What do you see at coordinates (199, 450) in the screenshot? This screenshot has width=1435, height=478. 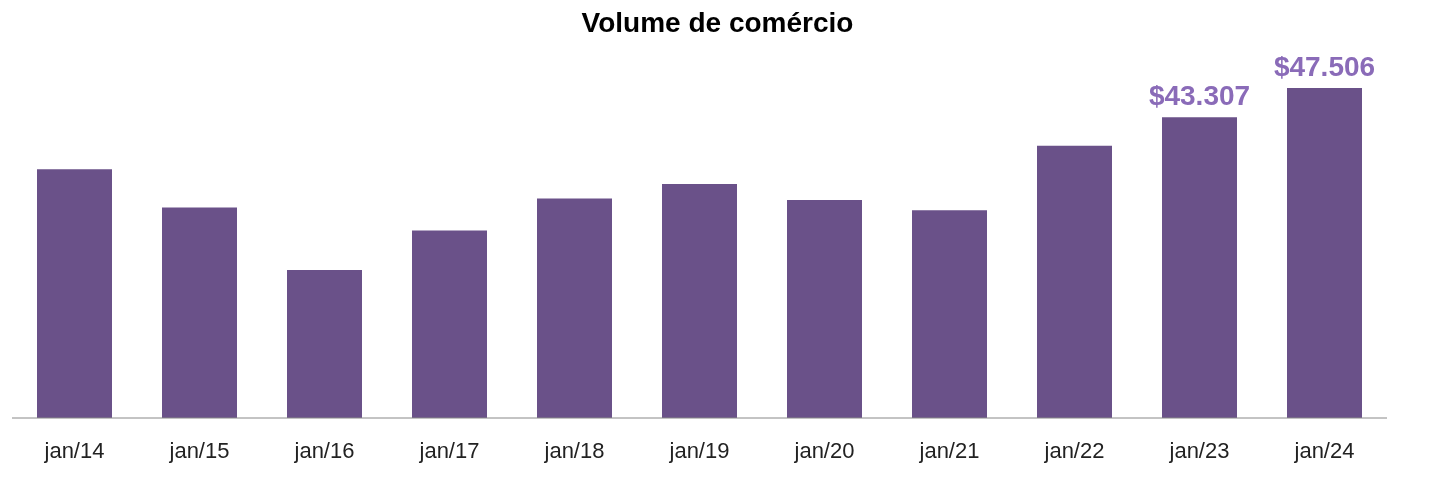 I see `x-tick-label: jan/15` at bounding box center [199, 450].